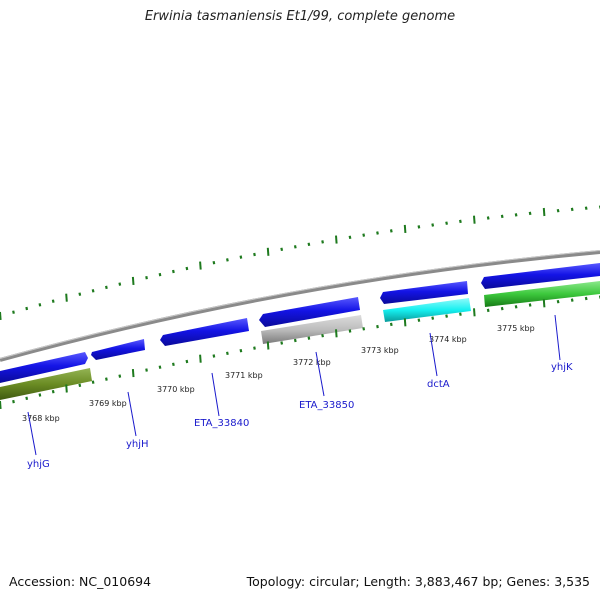 The height and width of the screenshot is (600, 600). What do you see at coordinates (132, 414) in the screenshot?
I see `label-line-yhjH` at bounding box center [132, 414].